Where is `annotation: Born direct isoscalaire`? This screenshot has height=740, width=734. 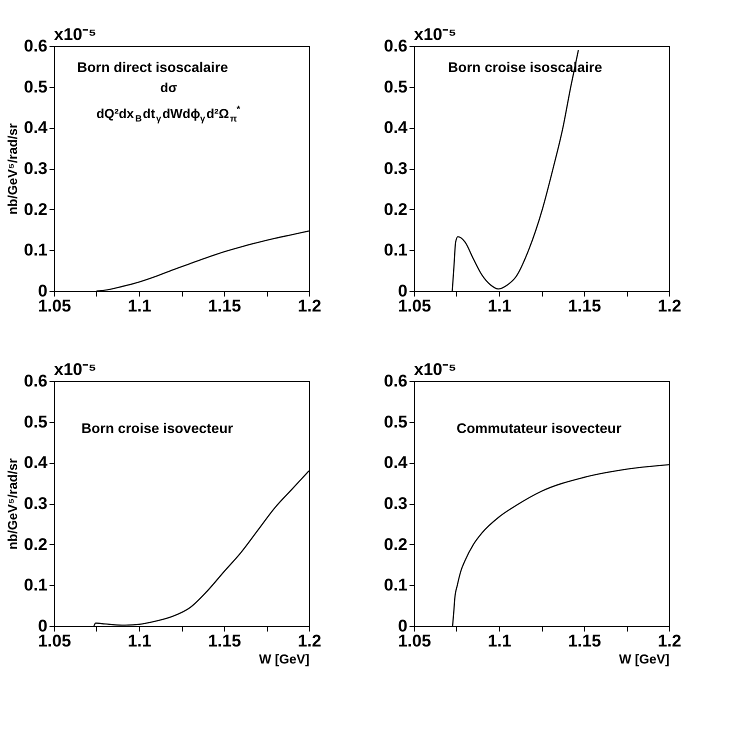
annotation: Born direct isoscalaire is located at coordinates (152, 67).